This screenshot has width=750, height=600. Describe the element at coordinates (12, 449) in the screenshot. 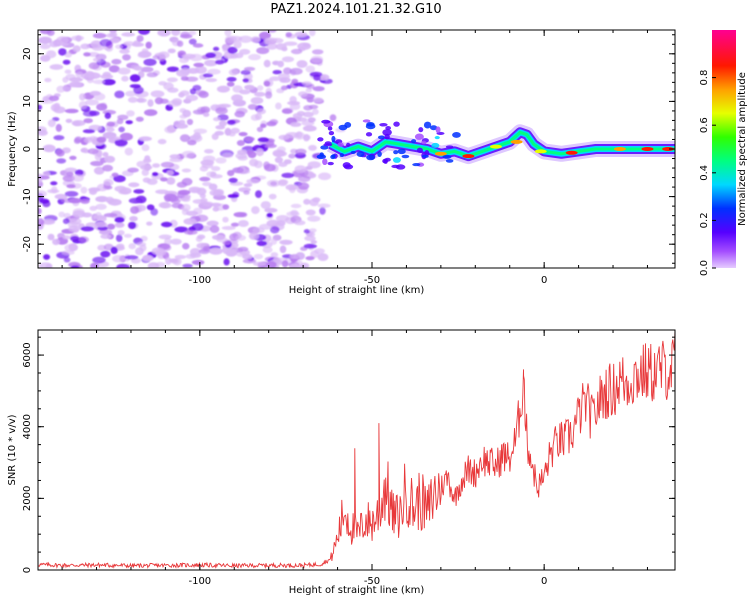

I see `y-axis-label: SNR (10 * v/v)` at that location.